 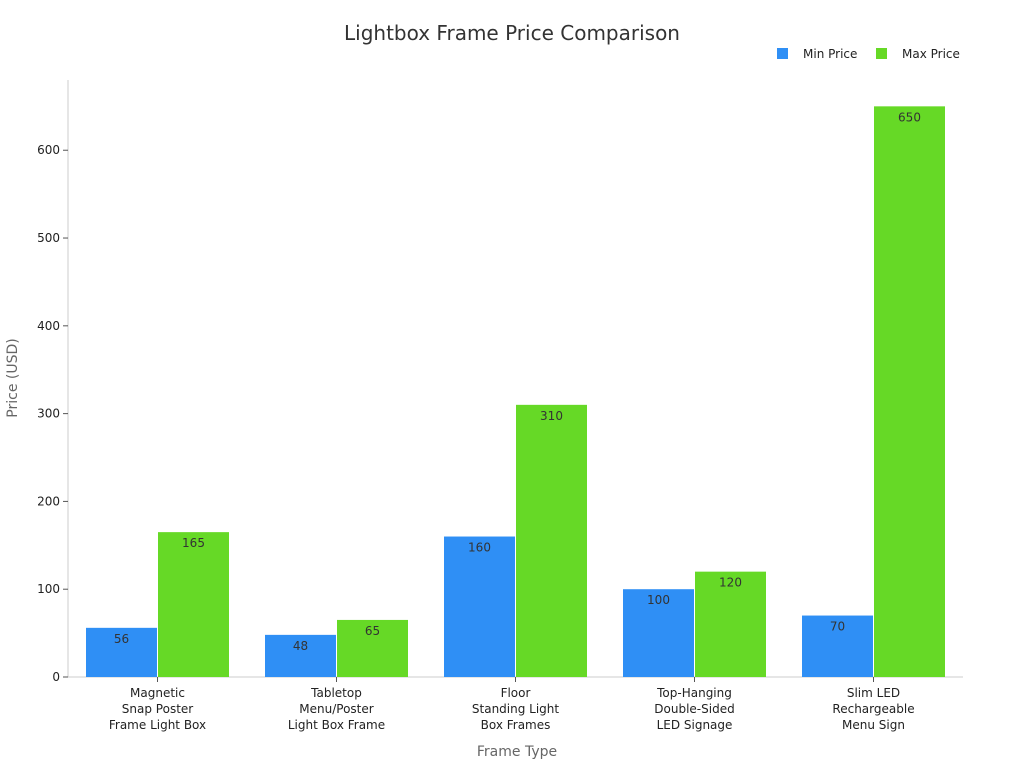 I want to click on x-tick-label: Magnetic, so click(x=157, y=693).